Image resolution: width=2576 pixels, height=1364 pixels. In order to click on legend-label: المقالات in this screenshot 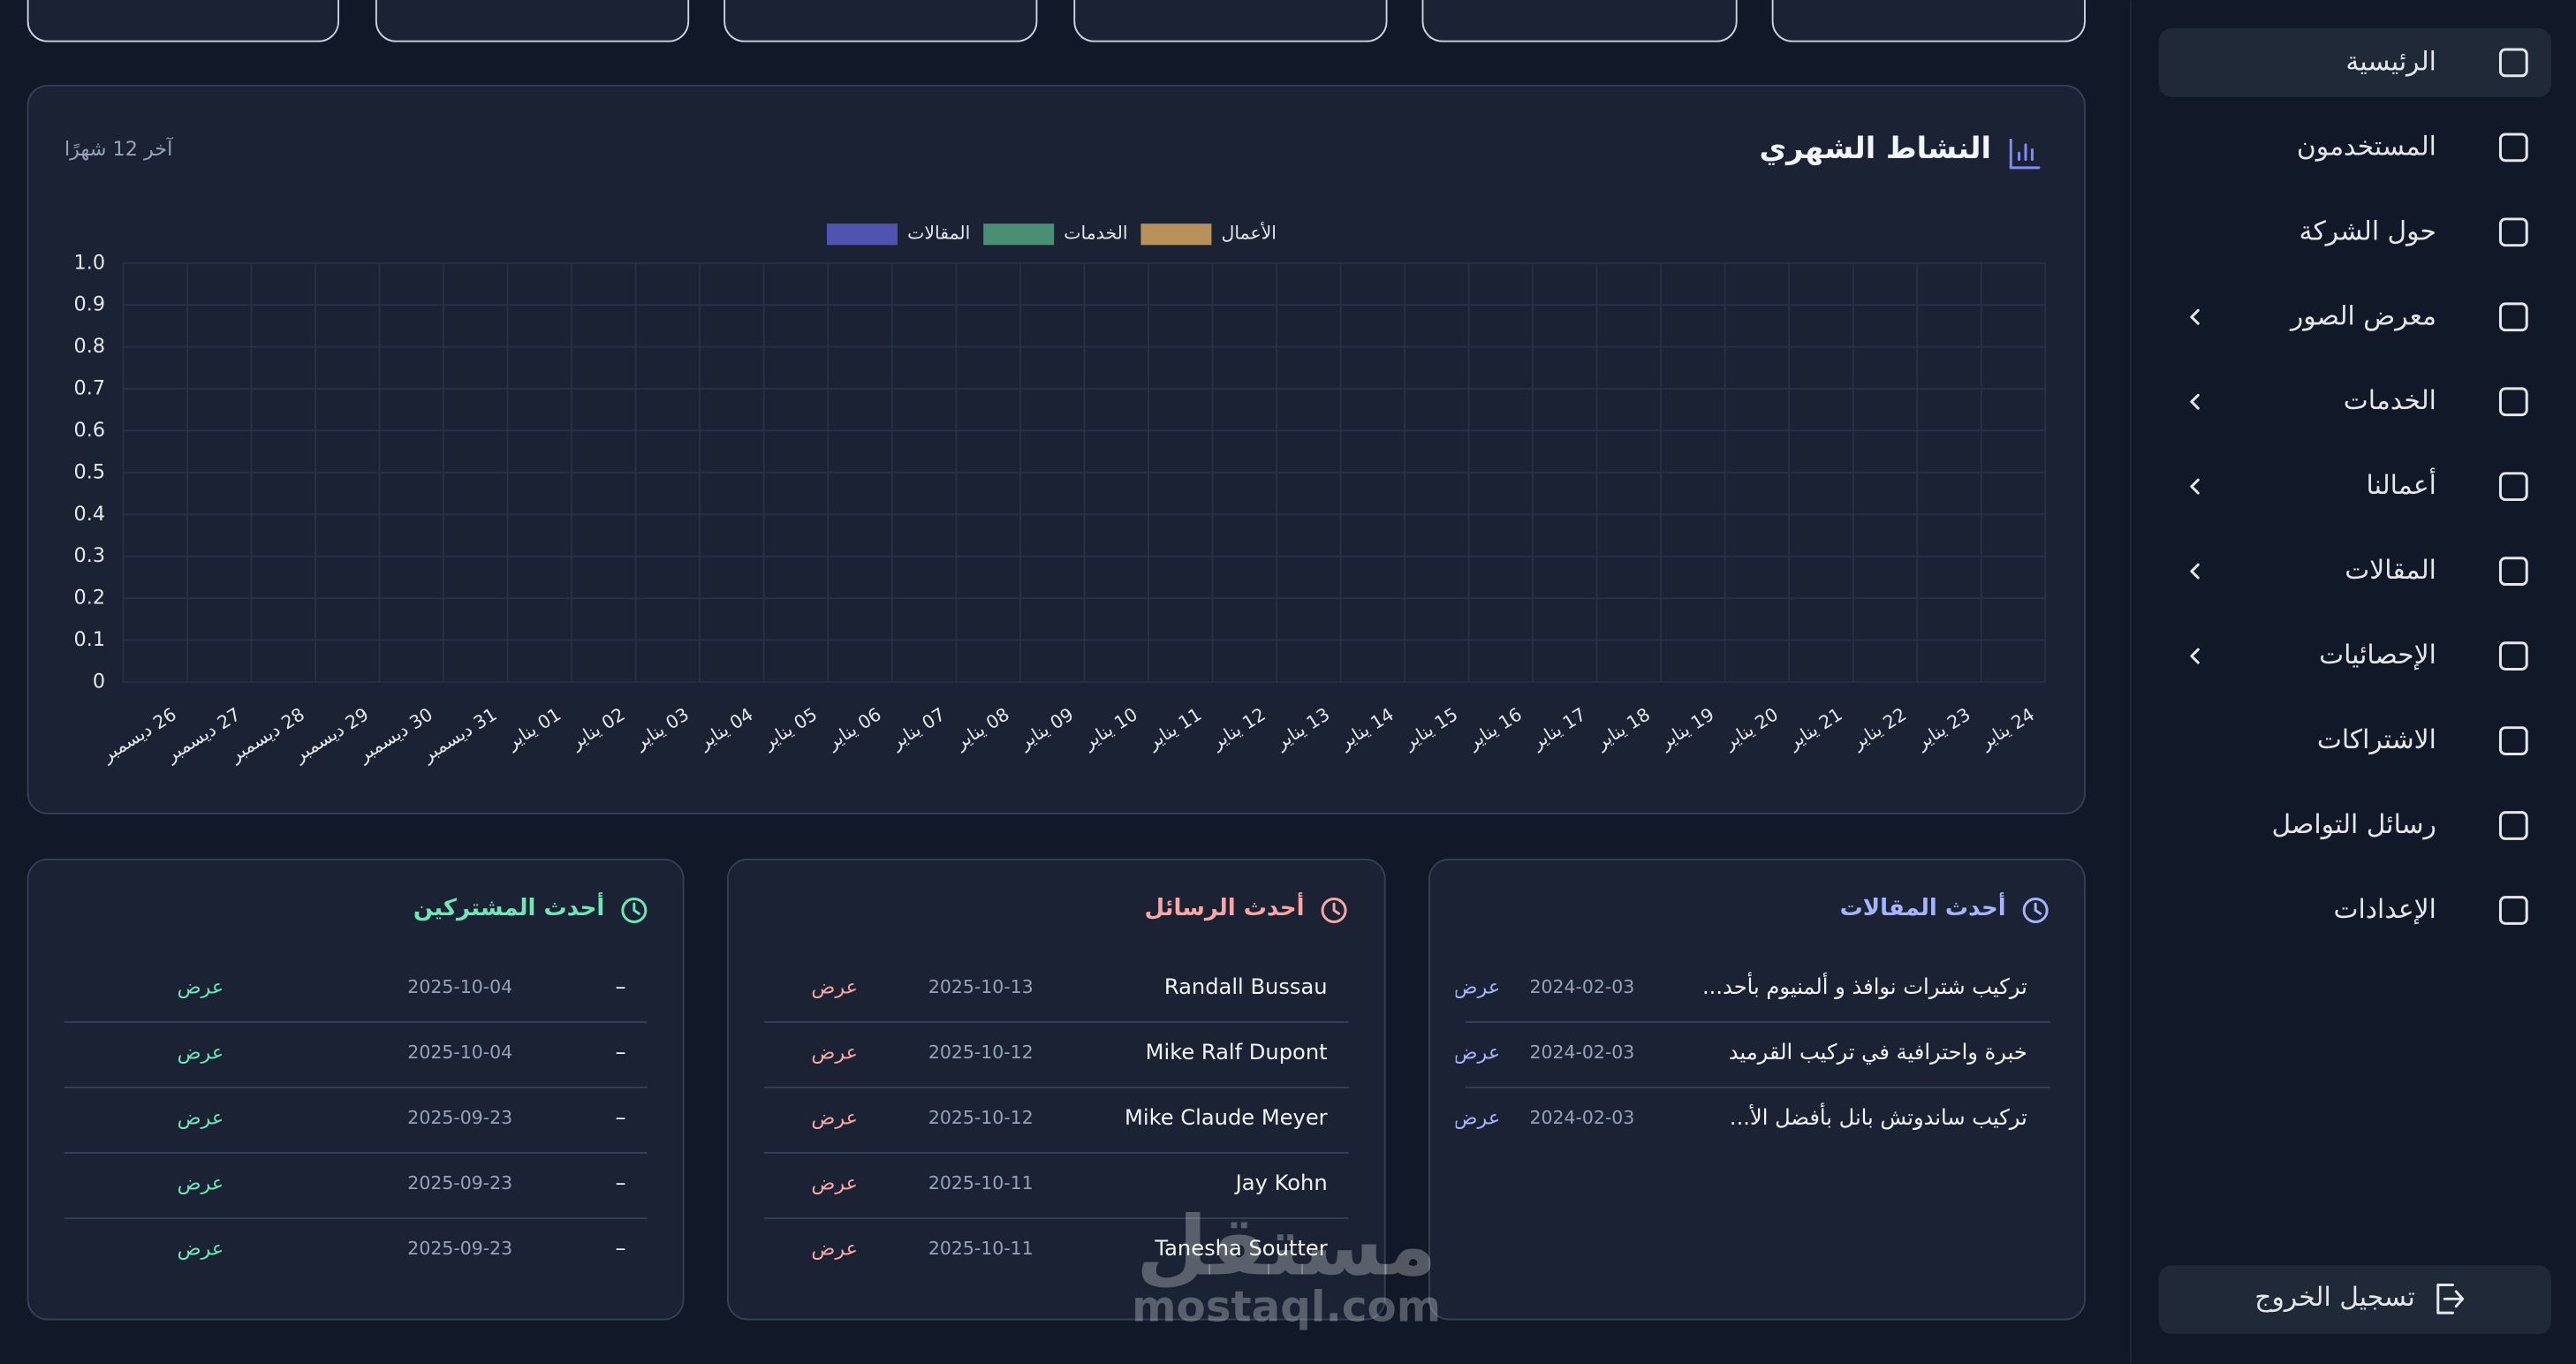, I will do `click(939, 232)`.